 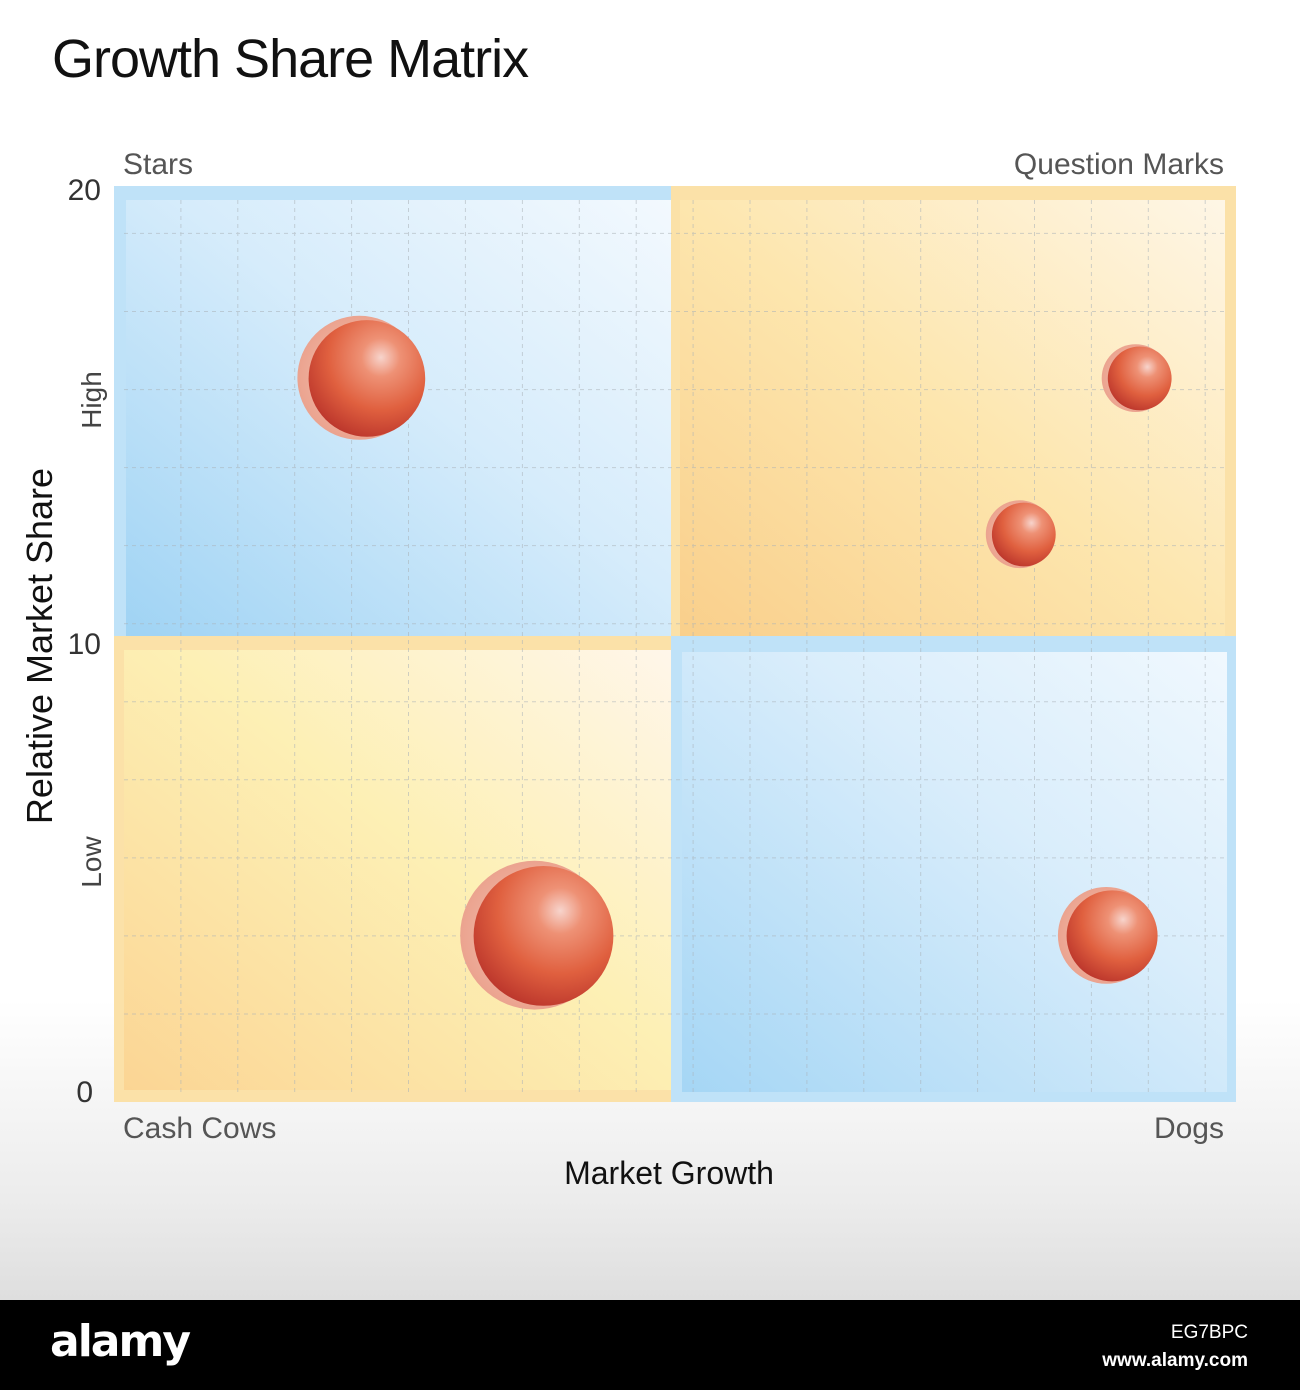 I want to click on quadrant-dogs-face, so click(x=954, y=872).